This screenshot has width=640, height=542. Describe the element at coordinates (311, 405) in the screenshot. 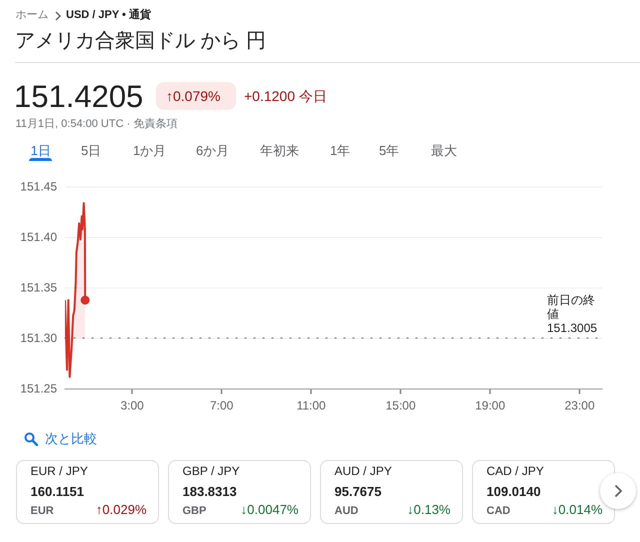

I see `x-tick-label: 11:00` at that location.